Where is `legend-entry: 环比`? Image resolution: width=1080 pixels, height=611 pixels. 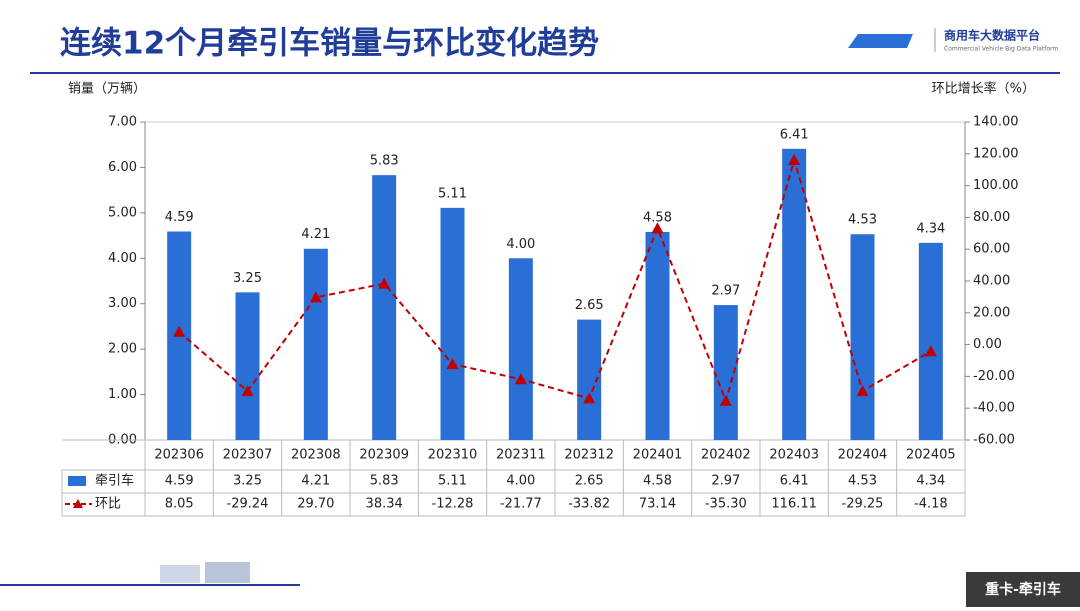 legend-entry: 环比 is located at coordinates (108, 504).